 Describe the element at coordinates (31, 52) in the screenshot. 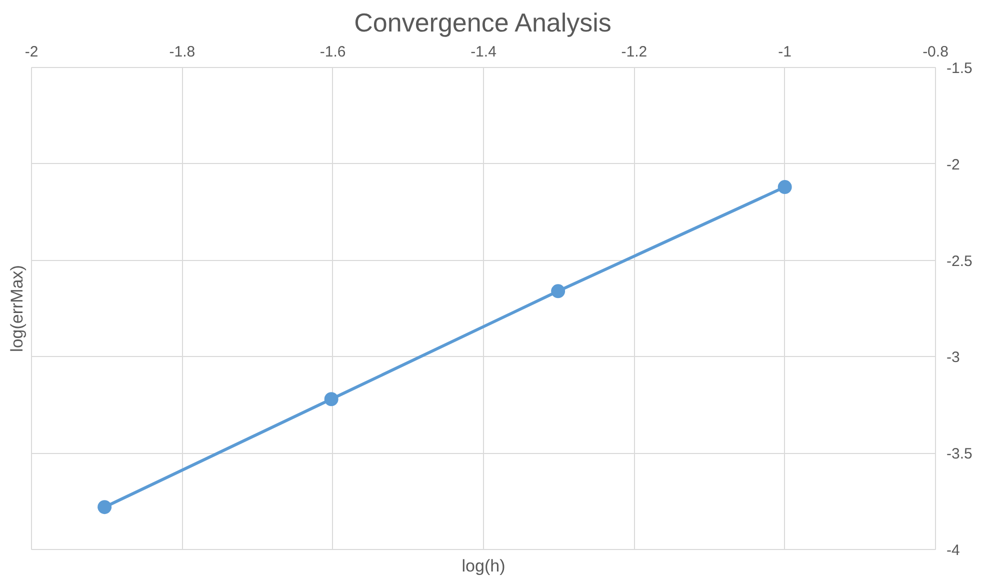

I see `x-tick-label: -2` at that location.